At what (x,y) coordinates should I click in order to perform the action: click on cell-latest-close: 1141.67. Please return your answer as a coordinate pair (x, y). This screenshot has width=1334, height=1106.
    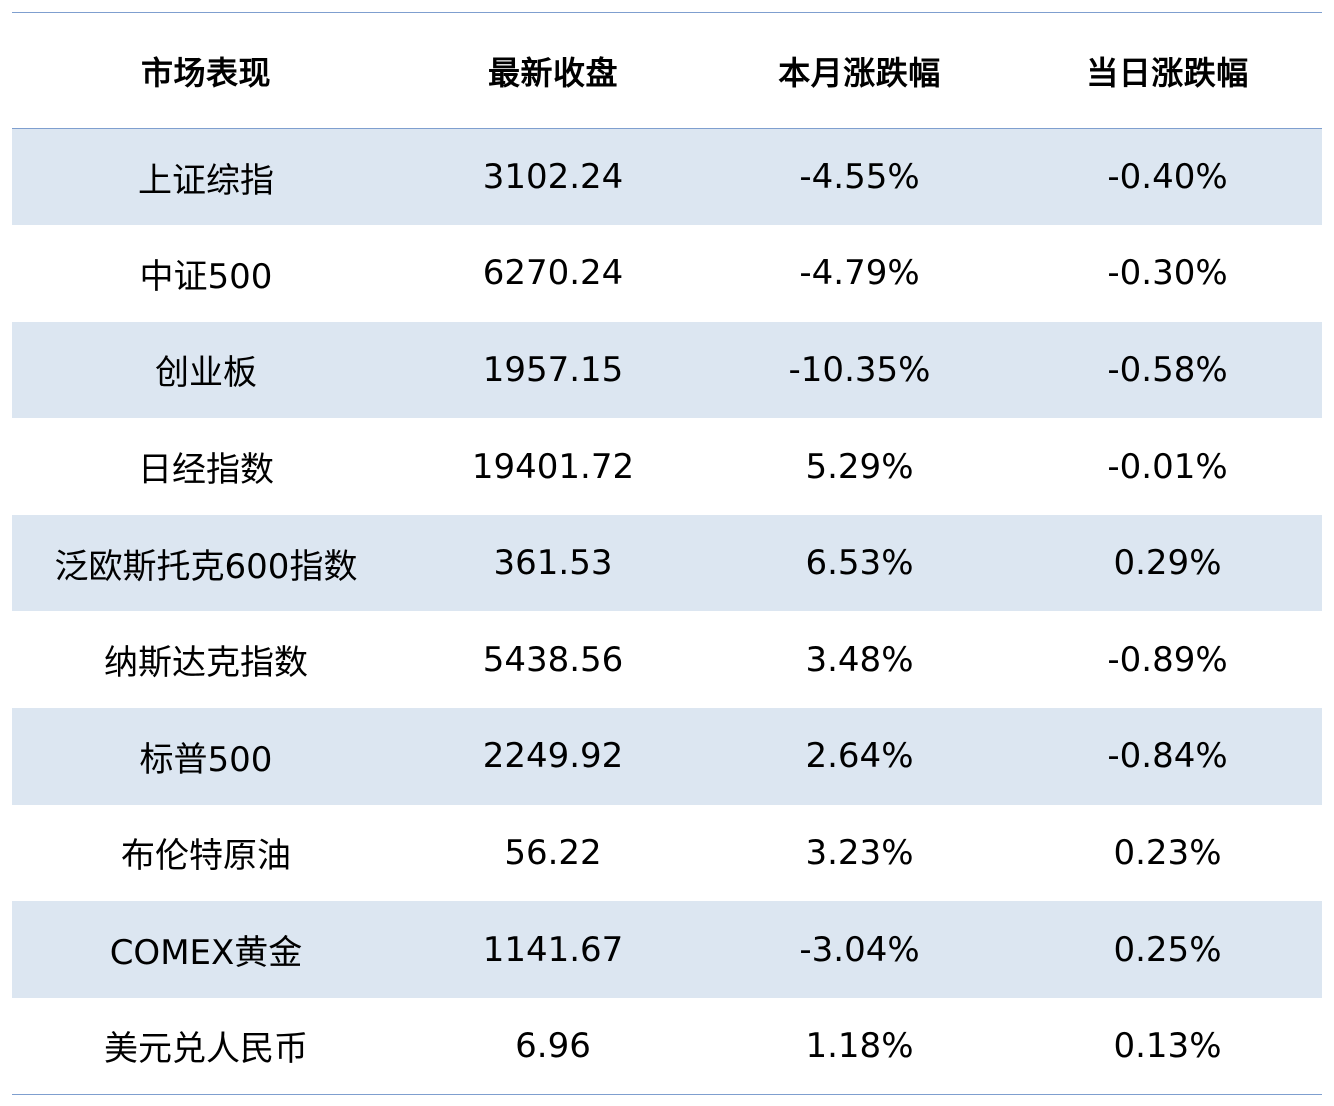
    Looking at the image, I should click on (553, 949).